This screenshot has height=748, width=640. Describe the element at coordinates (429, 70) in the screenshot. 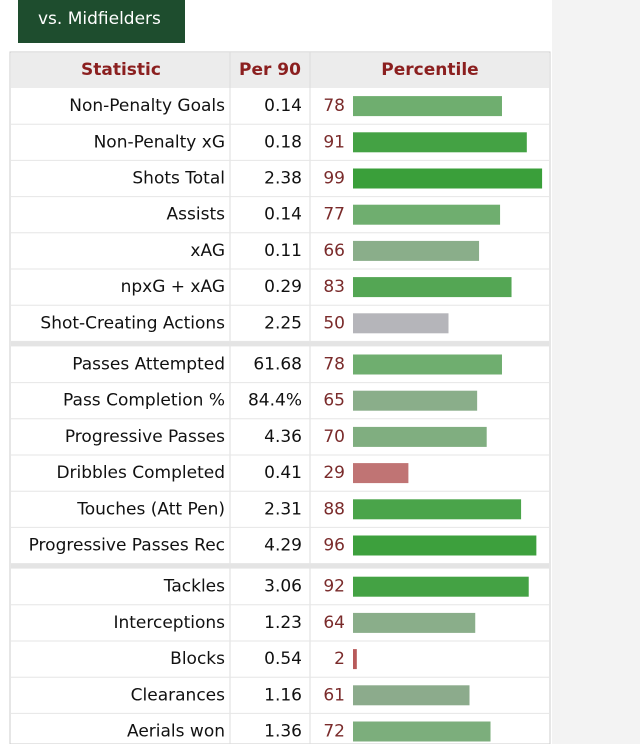

I see `header-cell: Percentile` at that location.